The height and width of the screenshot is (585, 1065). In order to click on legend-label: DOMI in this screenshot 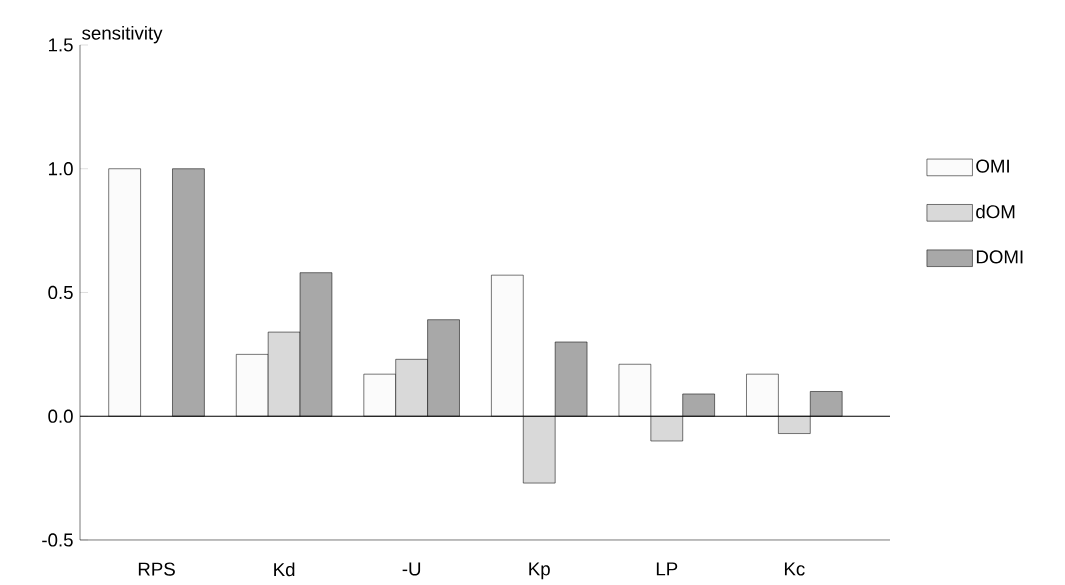, I will do `click(999, 257)`.